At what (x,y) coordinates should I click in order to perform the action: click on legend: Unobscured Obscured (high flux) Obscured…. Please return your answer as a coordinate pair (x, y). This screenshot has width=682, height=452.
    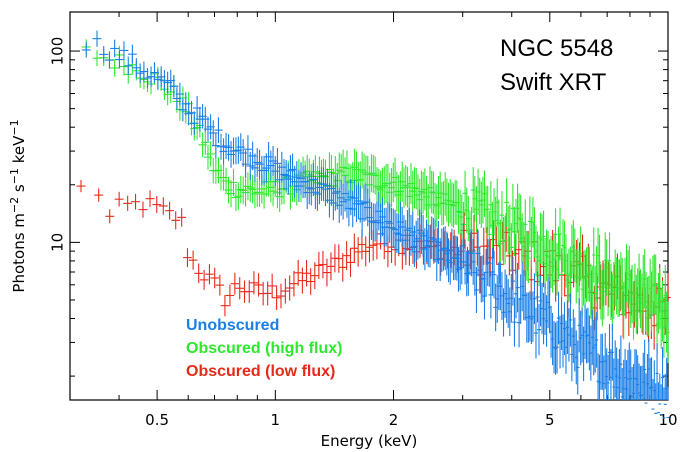
    Looking at the image, I should click on (264, 348).